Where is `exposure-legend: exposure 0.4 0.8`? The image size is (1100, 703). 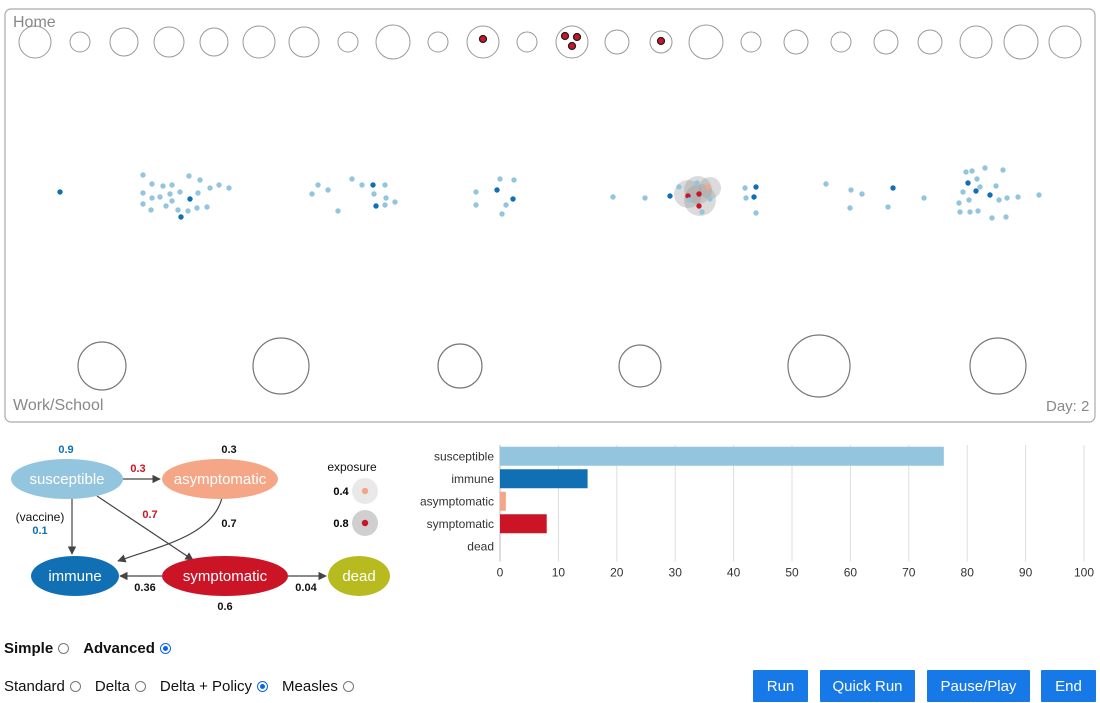
exposure-legend: exposure 0.4 0.8 is located at coordinates (352, 498).